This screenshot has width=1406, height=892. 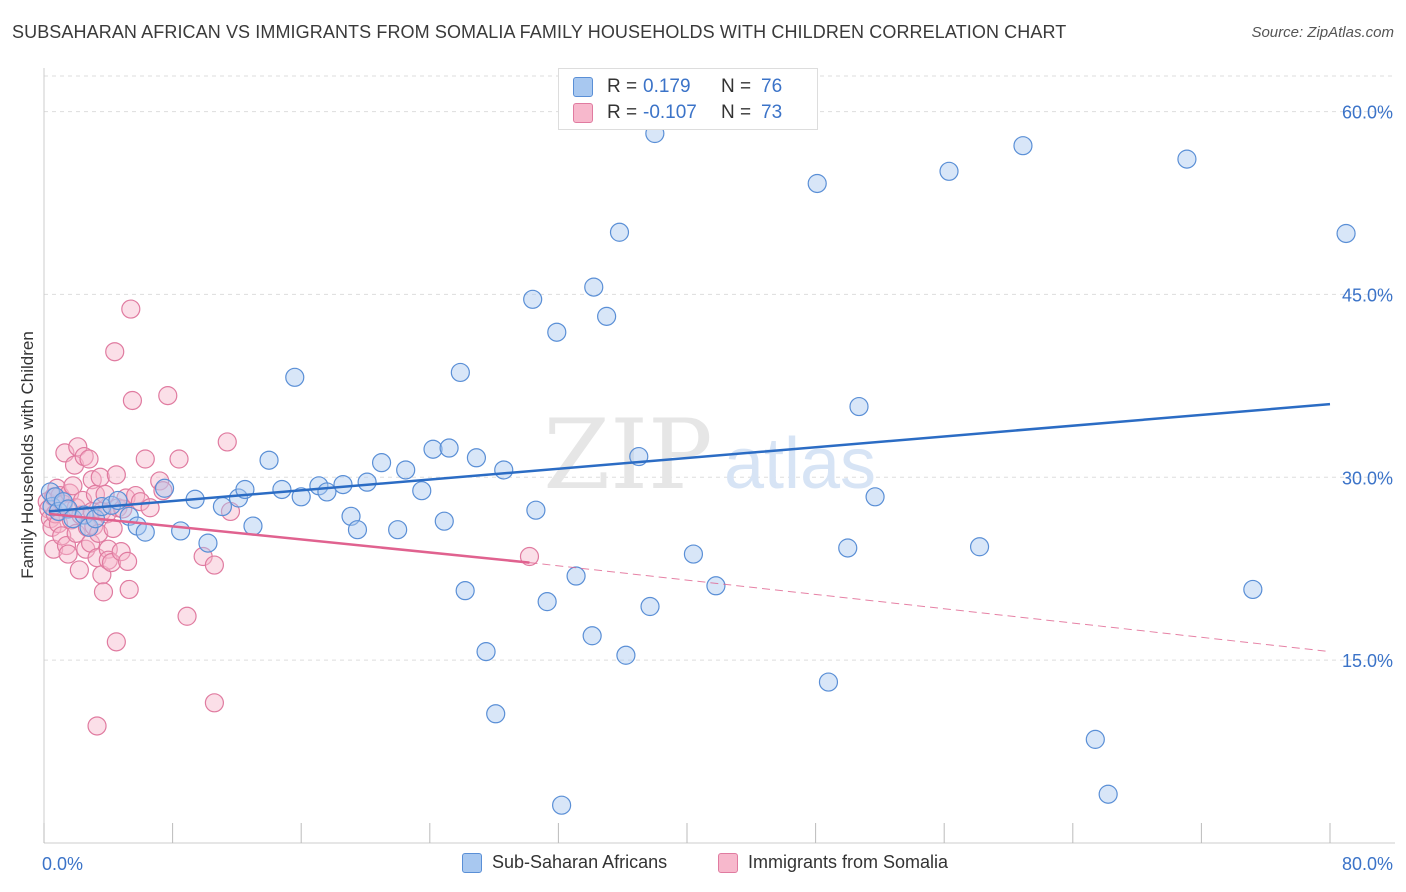 What do you see at coordinates (667, 86) in the screenshot?
I see `r-value: 0.179` at bounding box center [667, 86].